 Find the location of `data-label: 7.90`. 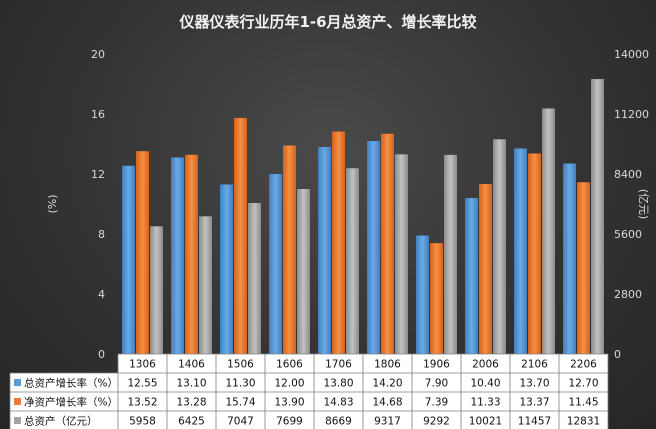

data-label: 7.90 is located at coordinates (436, 384).